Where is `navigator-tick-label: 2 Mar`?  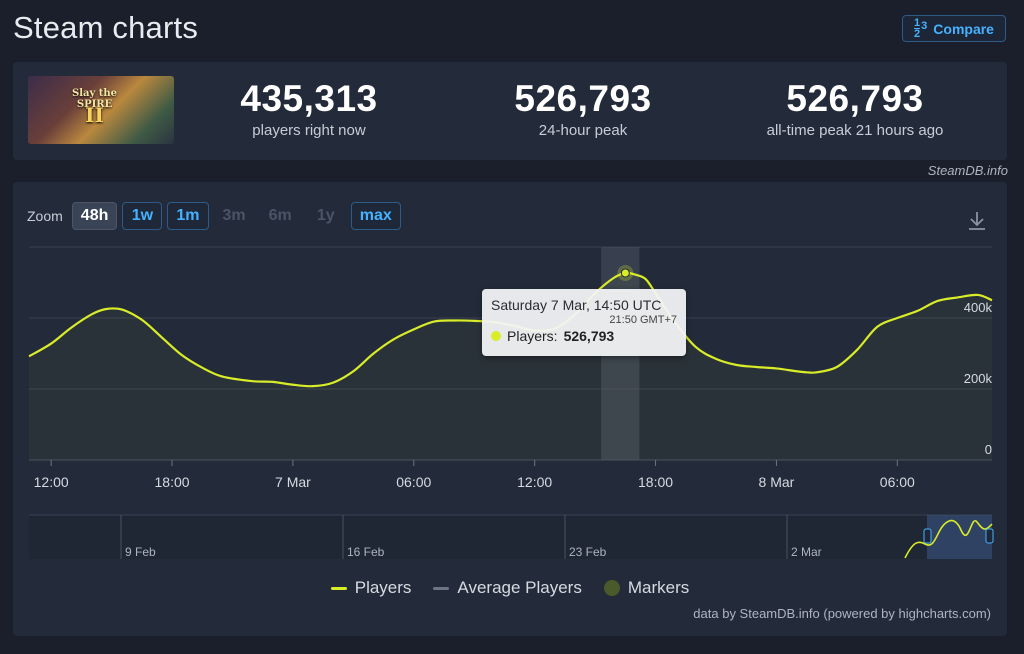
navigator-tick-label: 2 Mar is located at coordinates (806, 552).